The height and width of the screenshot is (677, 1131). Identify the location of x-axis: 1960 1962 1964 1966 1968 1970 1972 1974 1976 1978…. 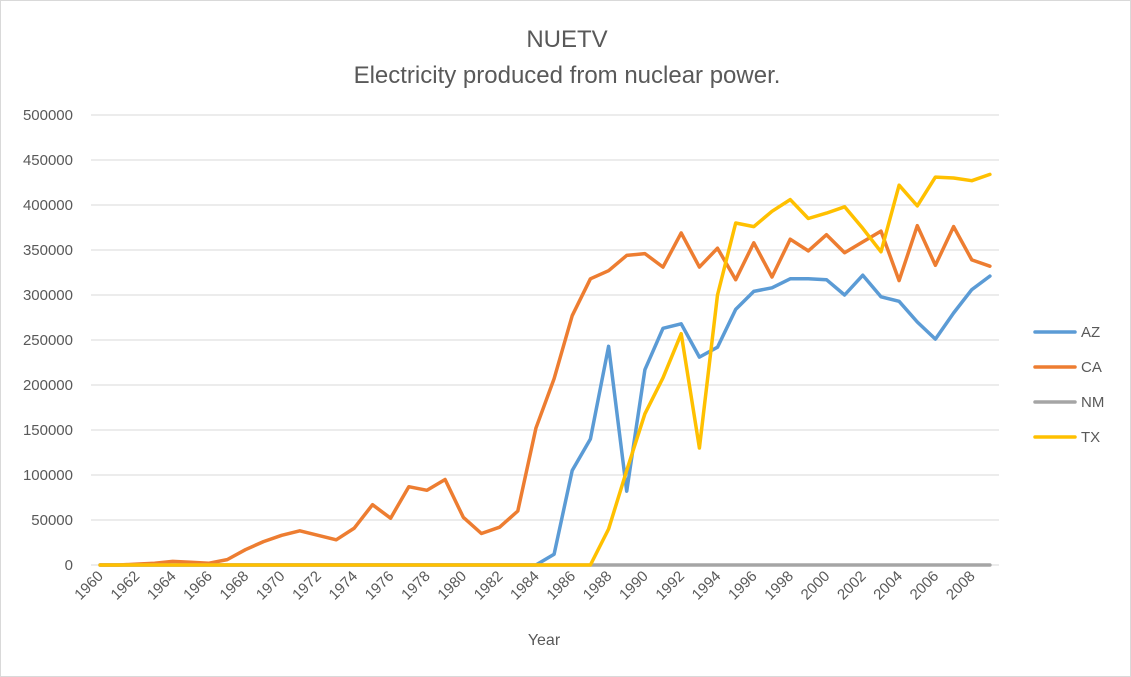
(524, 586).